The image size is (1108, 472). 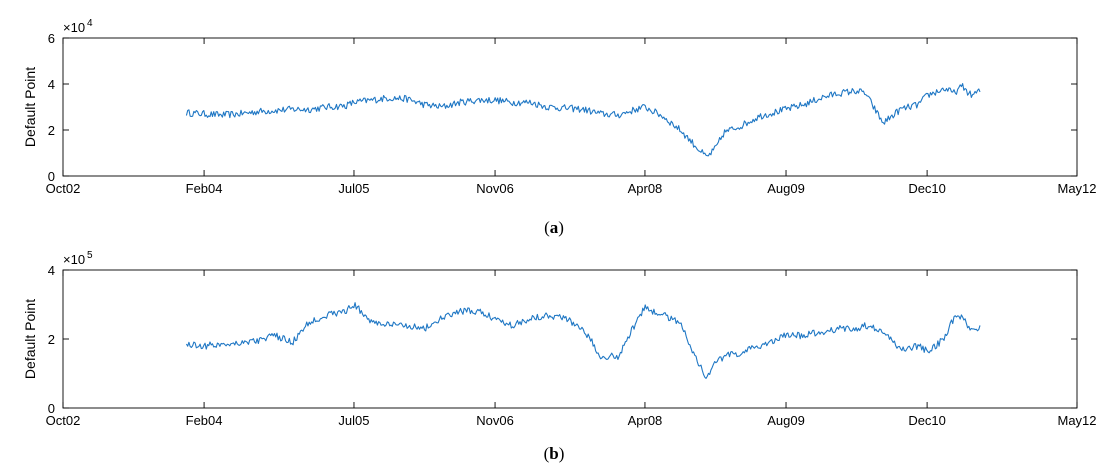 I want to click on y-tick-label-a-2: 4, so click(x=51, y=84).